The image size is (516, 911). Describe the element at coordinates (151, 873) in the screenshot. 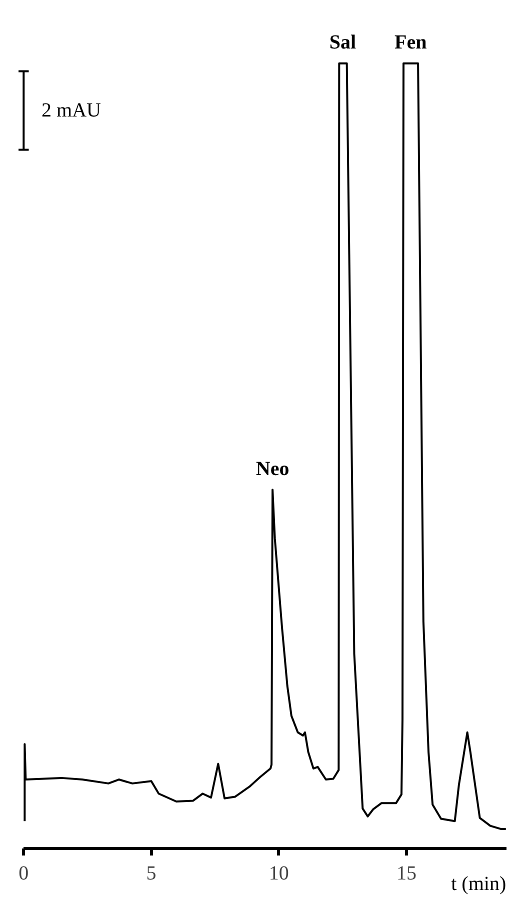

I see `x-tick-label: 5` at that location.